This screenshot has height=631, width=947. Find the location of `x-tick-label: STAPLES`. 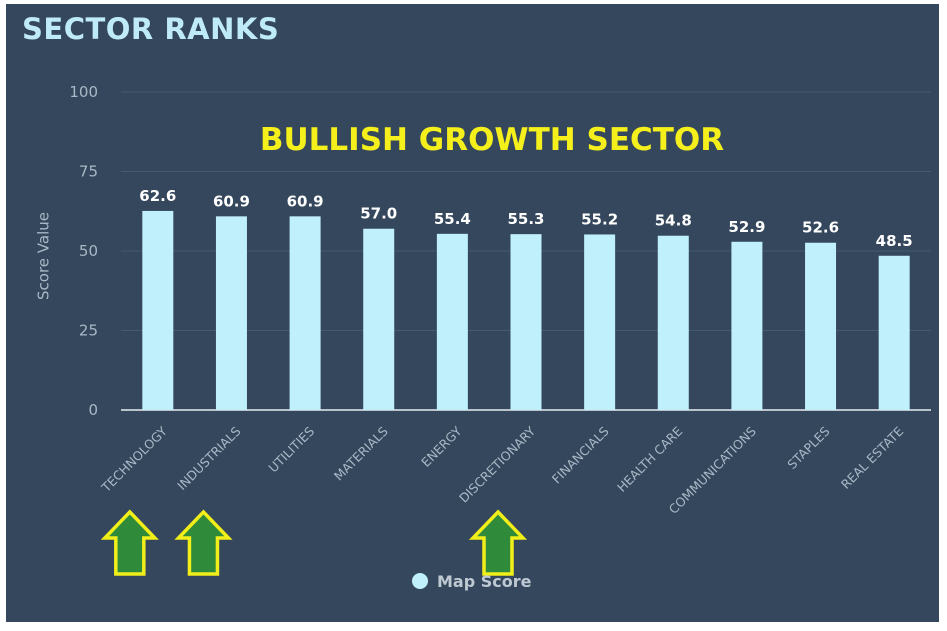

x-tick-label: STAPLES is located at coordinates (808, 447).